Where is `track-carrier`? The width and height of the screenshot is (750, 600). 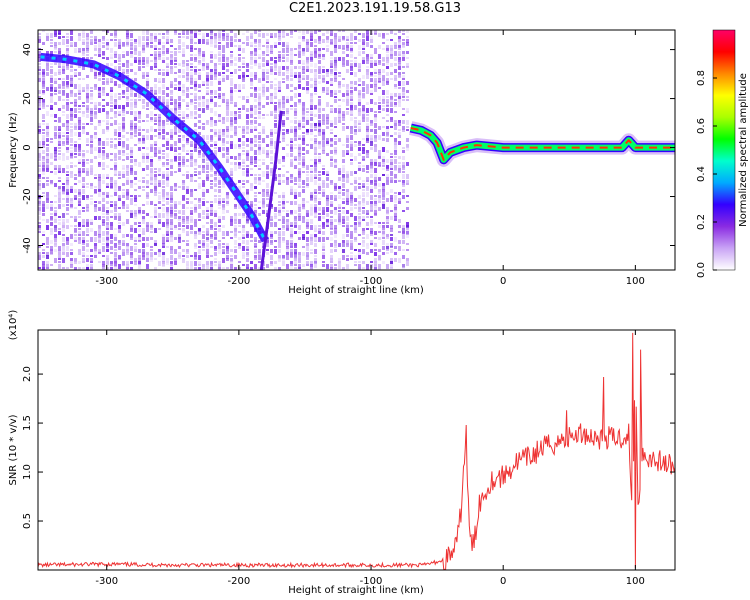
track-carrier is located at coordinates (542, 144).